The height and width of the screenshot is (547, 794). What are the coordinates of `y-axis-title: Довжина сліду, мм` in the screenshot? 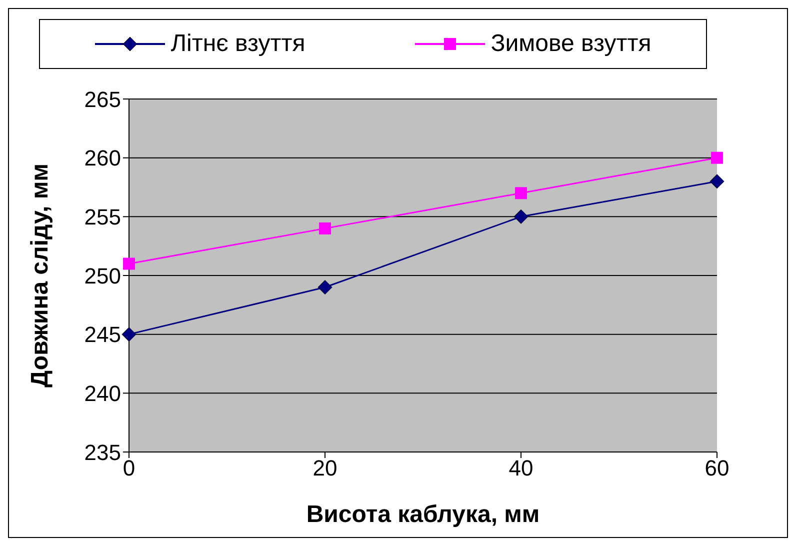 It's located at (40, 276).